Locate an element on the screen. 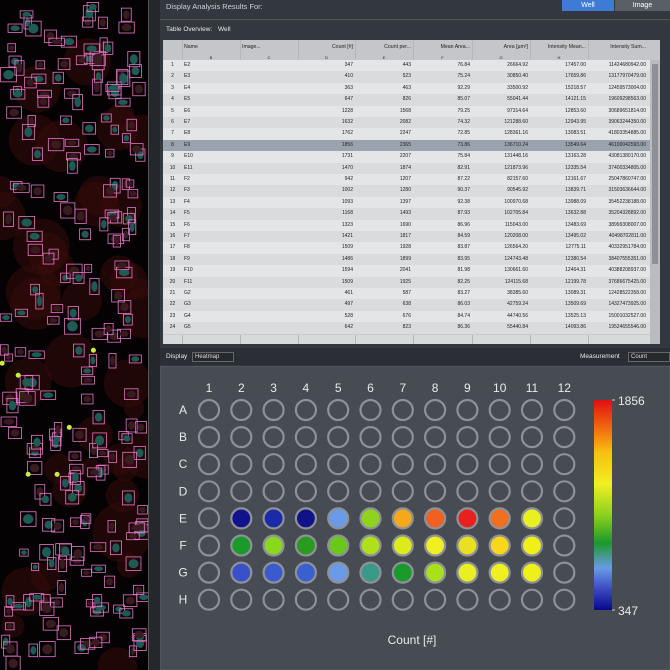  image-button: Image is located at coordinates (642, 5).